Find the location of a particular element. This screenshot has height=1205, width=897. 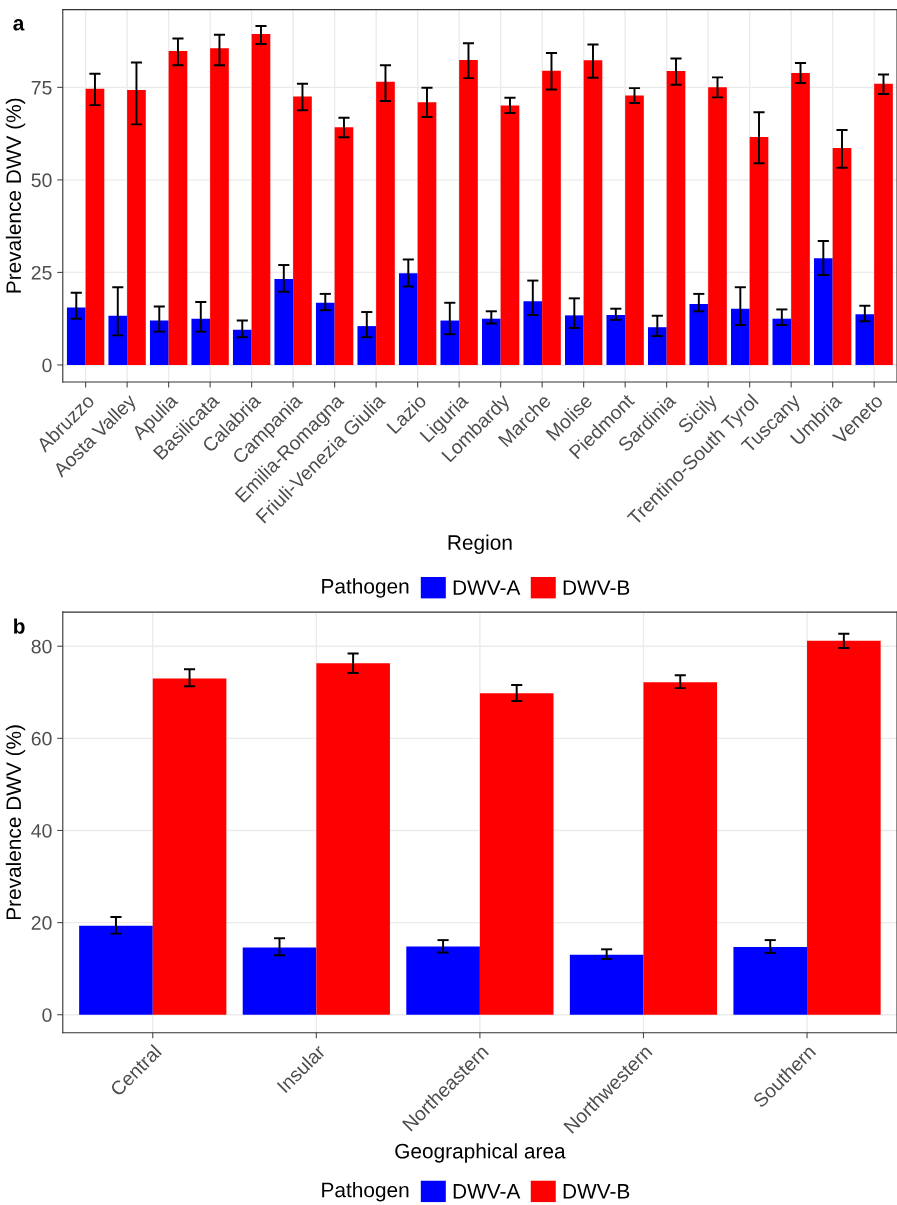

y-tick-label: 75 is located at coordinates (41, 88).